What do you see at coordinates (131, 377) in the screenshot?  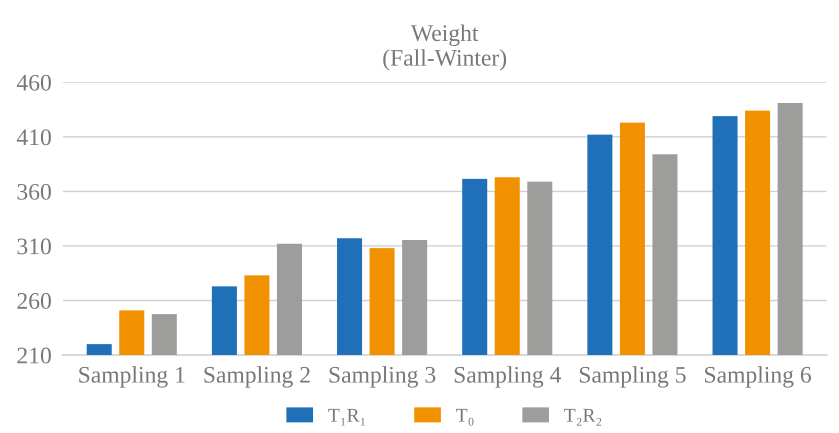 I see `x-tick-label: Sampling 1` at bounding box center [131, 377].